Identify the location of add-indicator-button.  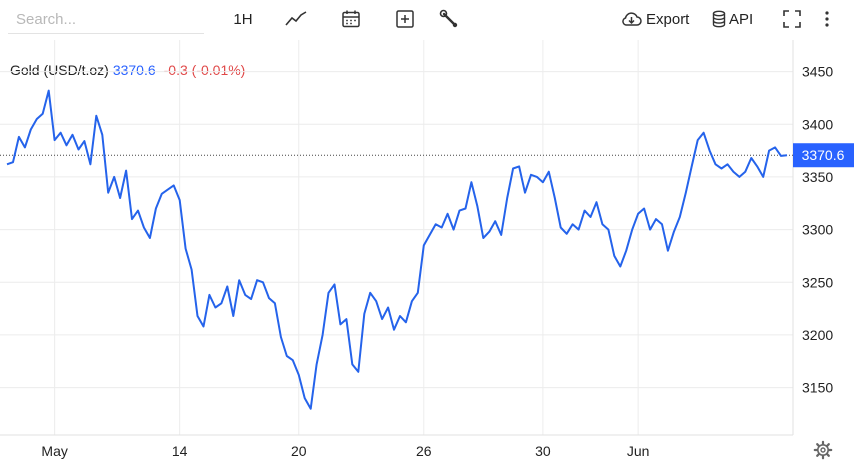
(405, 19).